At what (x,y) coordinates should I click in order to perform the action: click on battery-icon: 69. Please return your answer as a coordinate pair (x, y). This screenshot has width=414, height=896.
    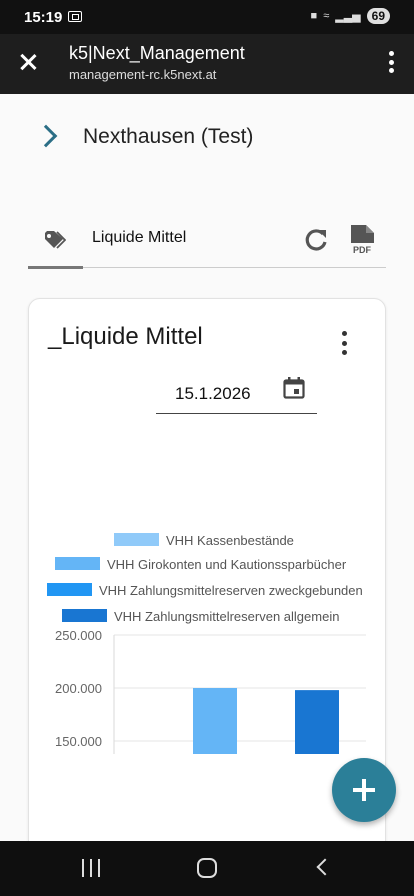
    Looking at the image, I should click on (378, 16).